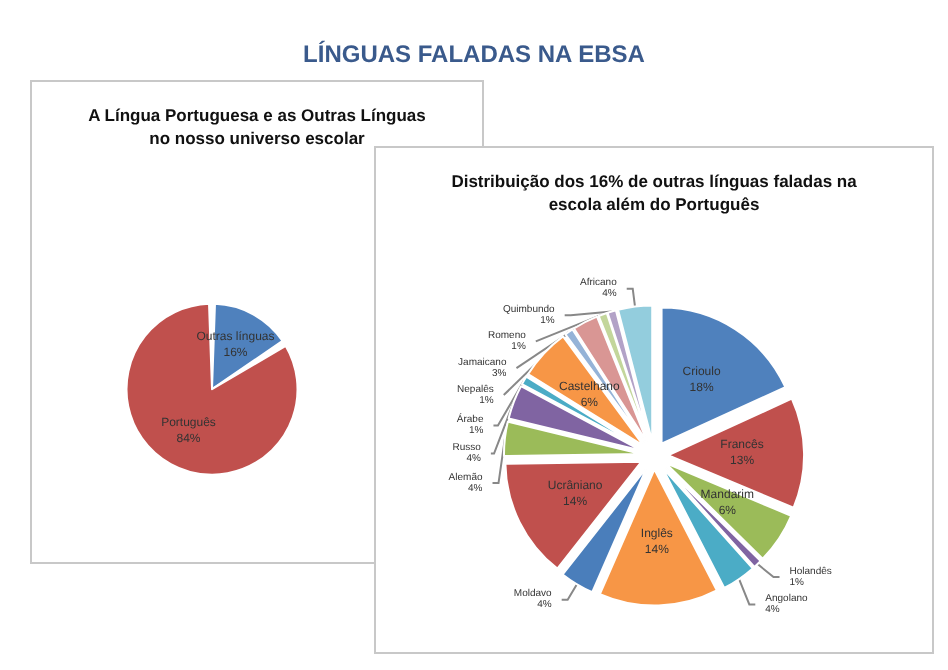 The height and width of the screenshot is (670, 948). Describe the element at coordinates (654, 193) in the screenshot. I see `chart-title: Distribuição dos 16% de outras línguas faladas na escola além do Português` at that location.